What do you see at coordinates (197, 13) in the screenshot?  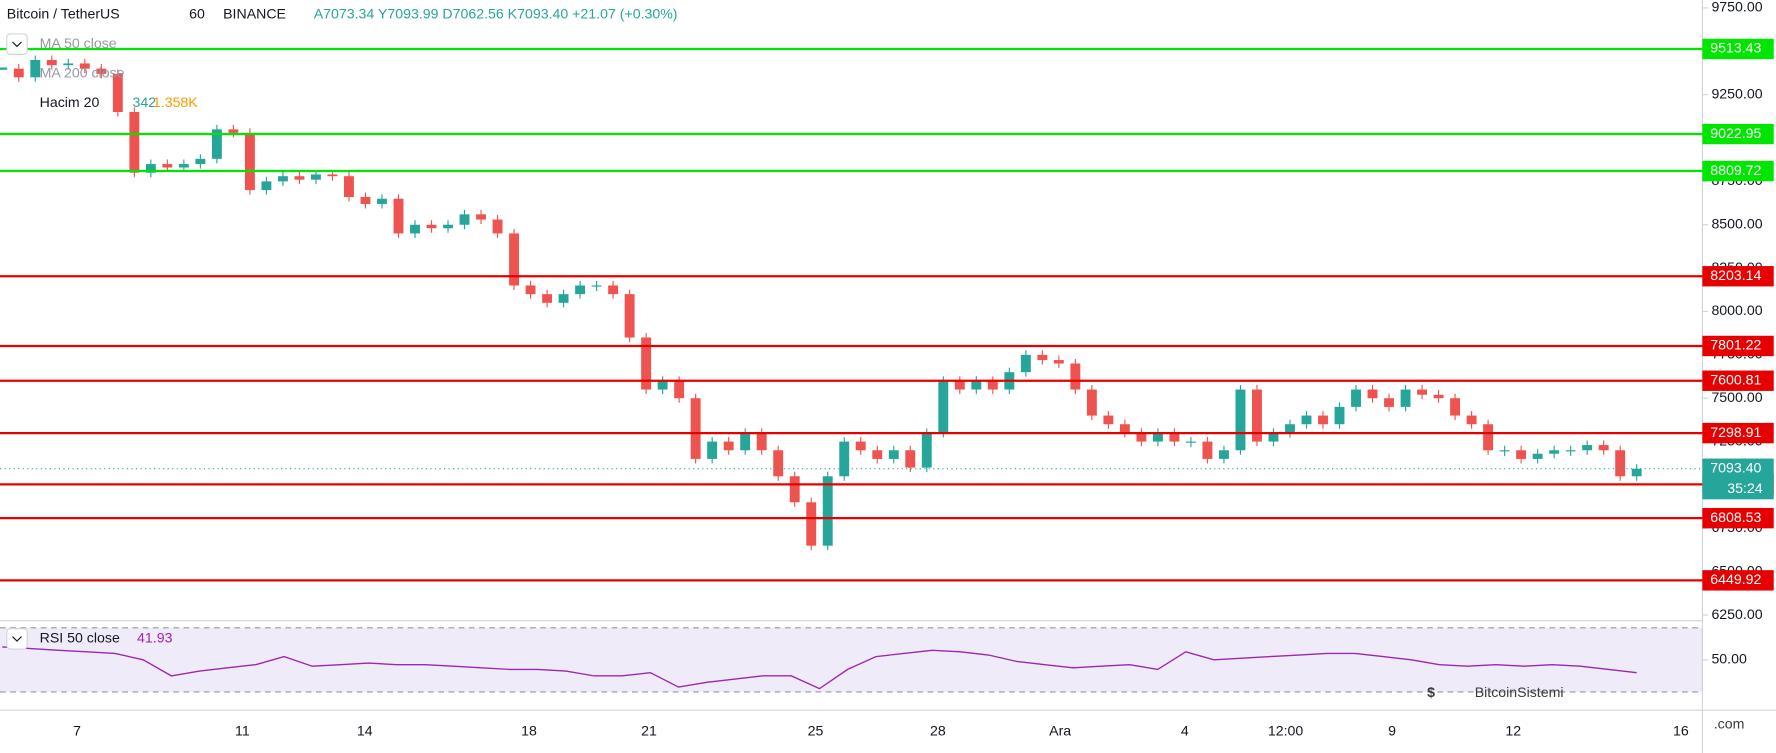 I see `interval: 60` at bounding box center [197, 13].